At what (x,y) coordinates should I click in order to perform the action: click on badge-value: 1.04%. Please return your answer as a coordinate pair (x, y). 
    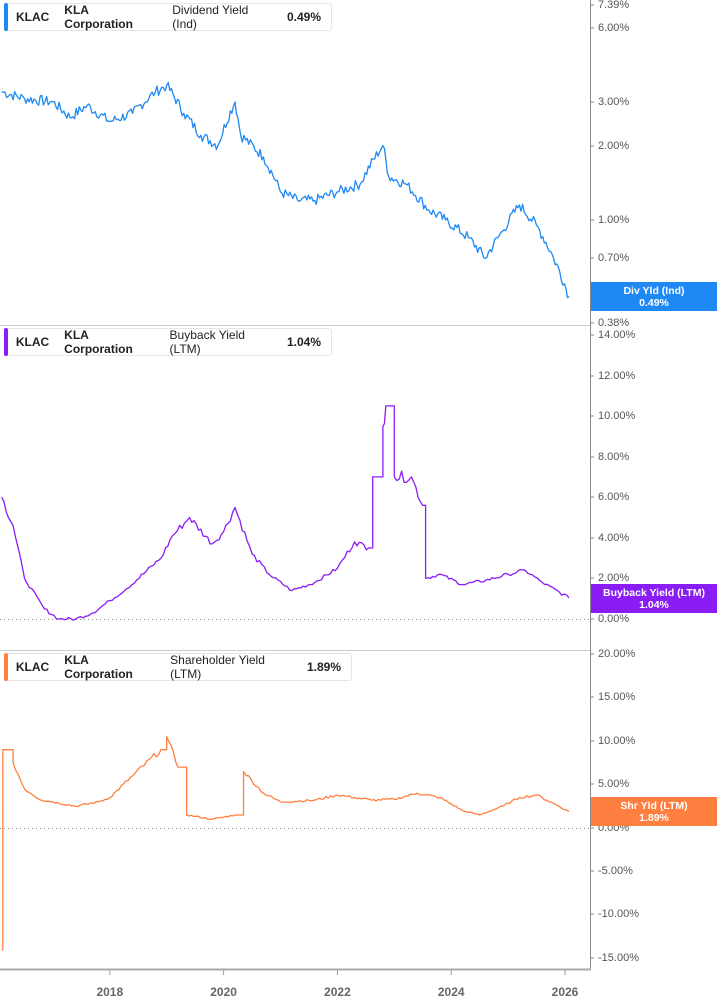
    Looking at the image, I should click on (654, 605).